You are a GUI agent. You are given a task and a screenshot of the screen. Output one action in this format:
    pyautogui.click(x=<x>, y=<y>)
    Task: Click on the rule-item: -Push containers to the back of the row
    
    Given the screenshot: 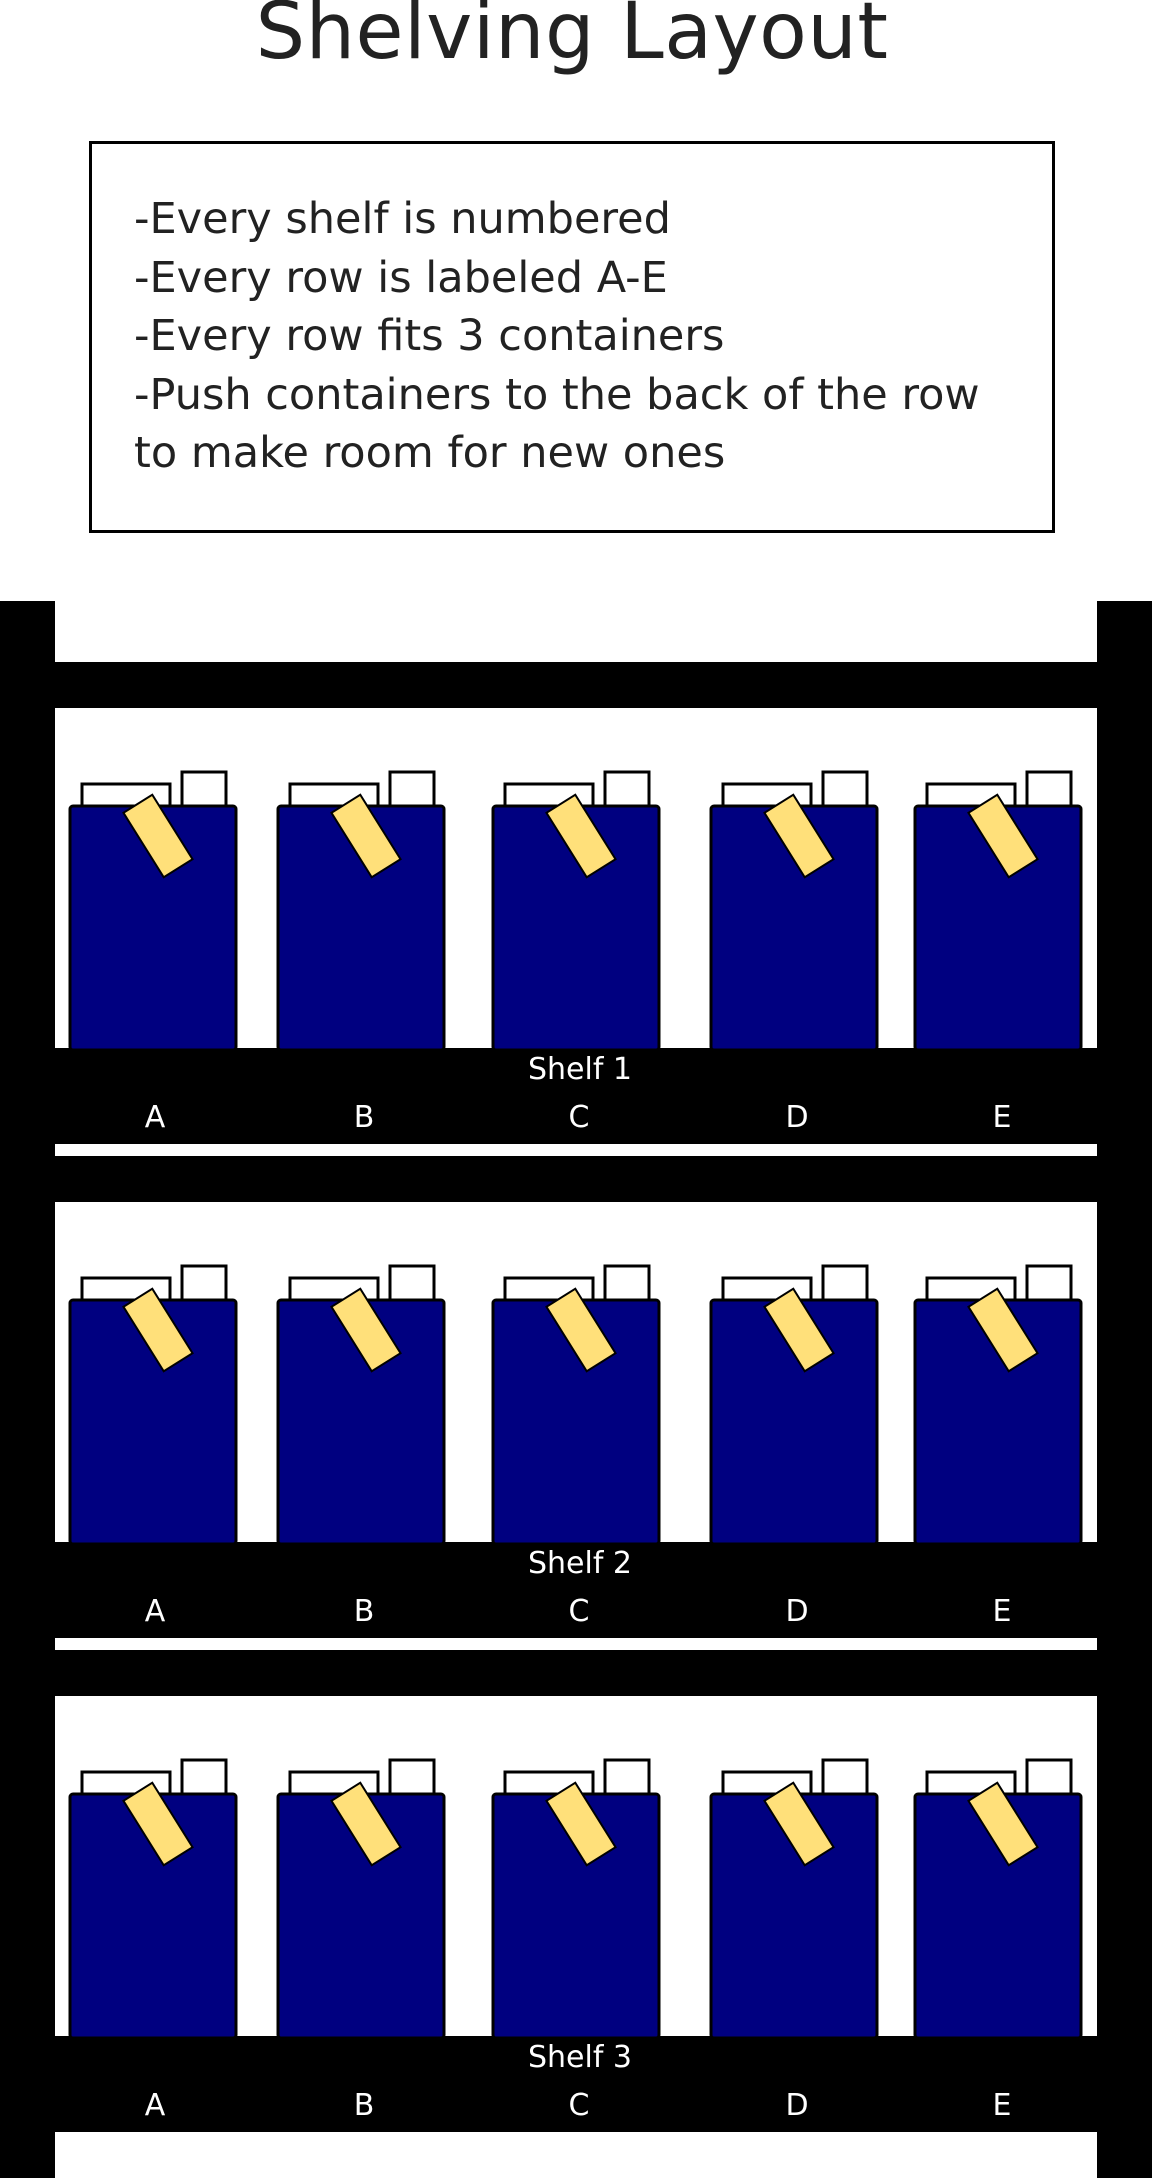 What is the action you would take?
    pyautogui.click(x=557, y=394)
    